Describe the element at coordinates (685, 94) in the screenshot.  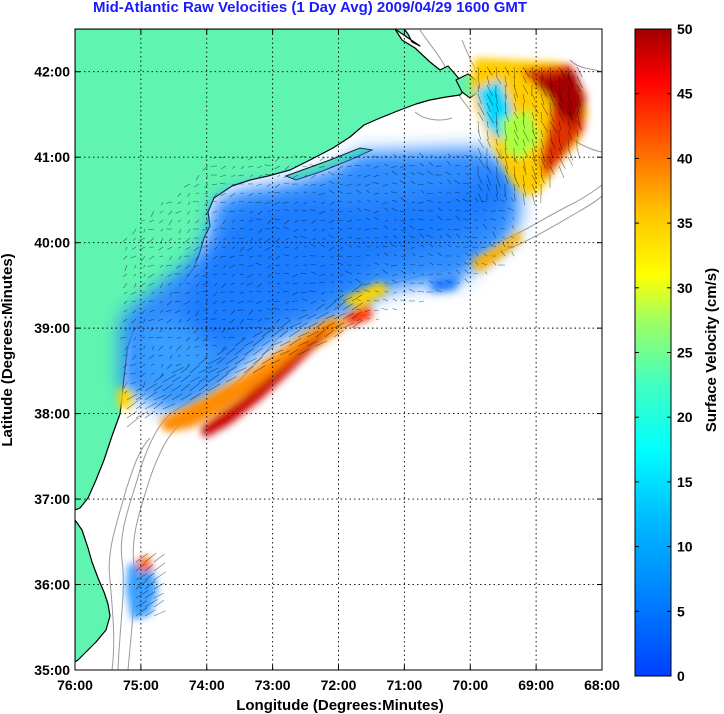
I see `colorbar-tick-label: 45` at that location.